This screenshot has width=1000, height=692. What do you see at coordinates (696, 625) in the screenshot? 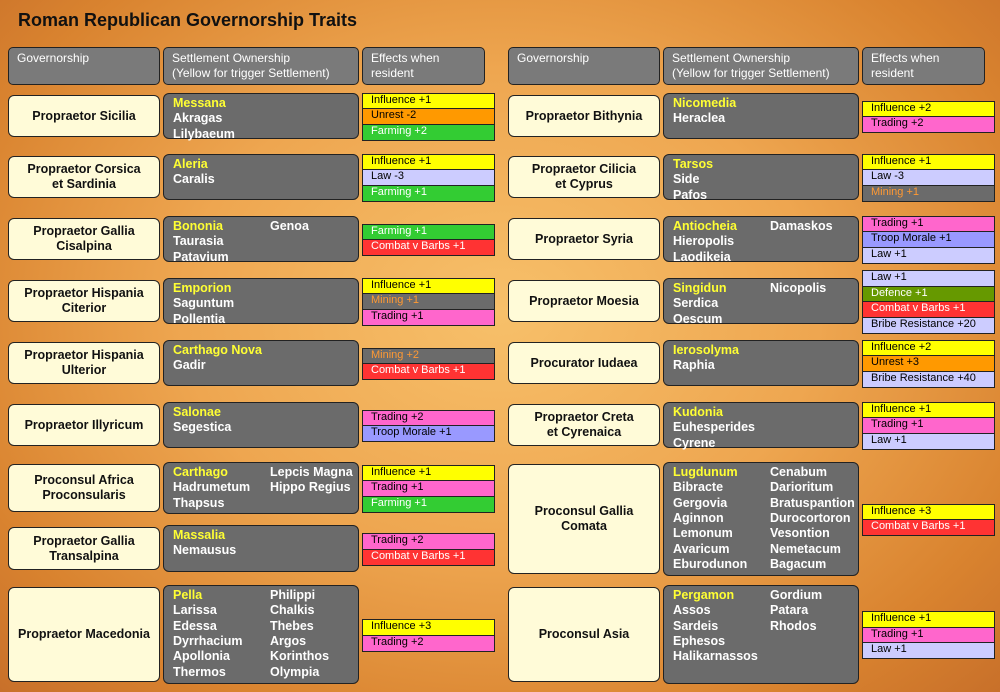
I see `settlement: Sardeis` at bounding box center [696, 625].